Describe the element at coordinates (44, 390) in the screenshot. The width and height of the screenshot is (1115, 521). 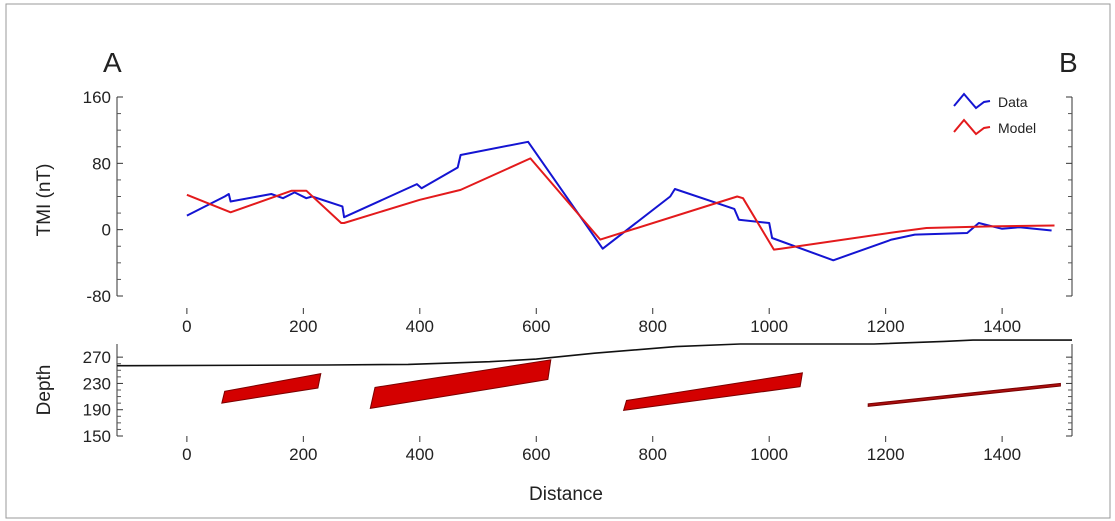
I see `depth-y-axis-label: Depth` at that location.